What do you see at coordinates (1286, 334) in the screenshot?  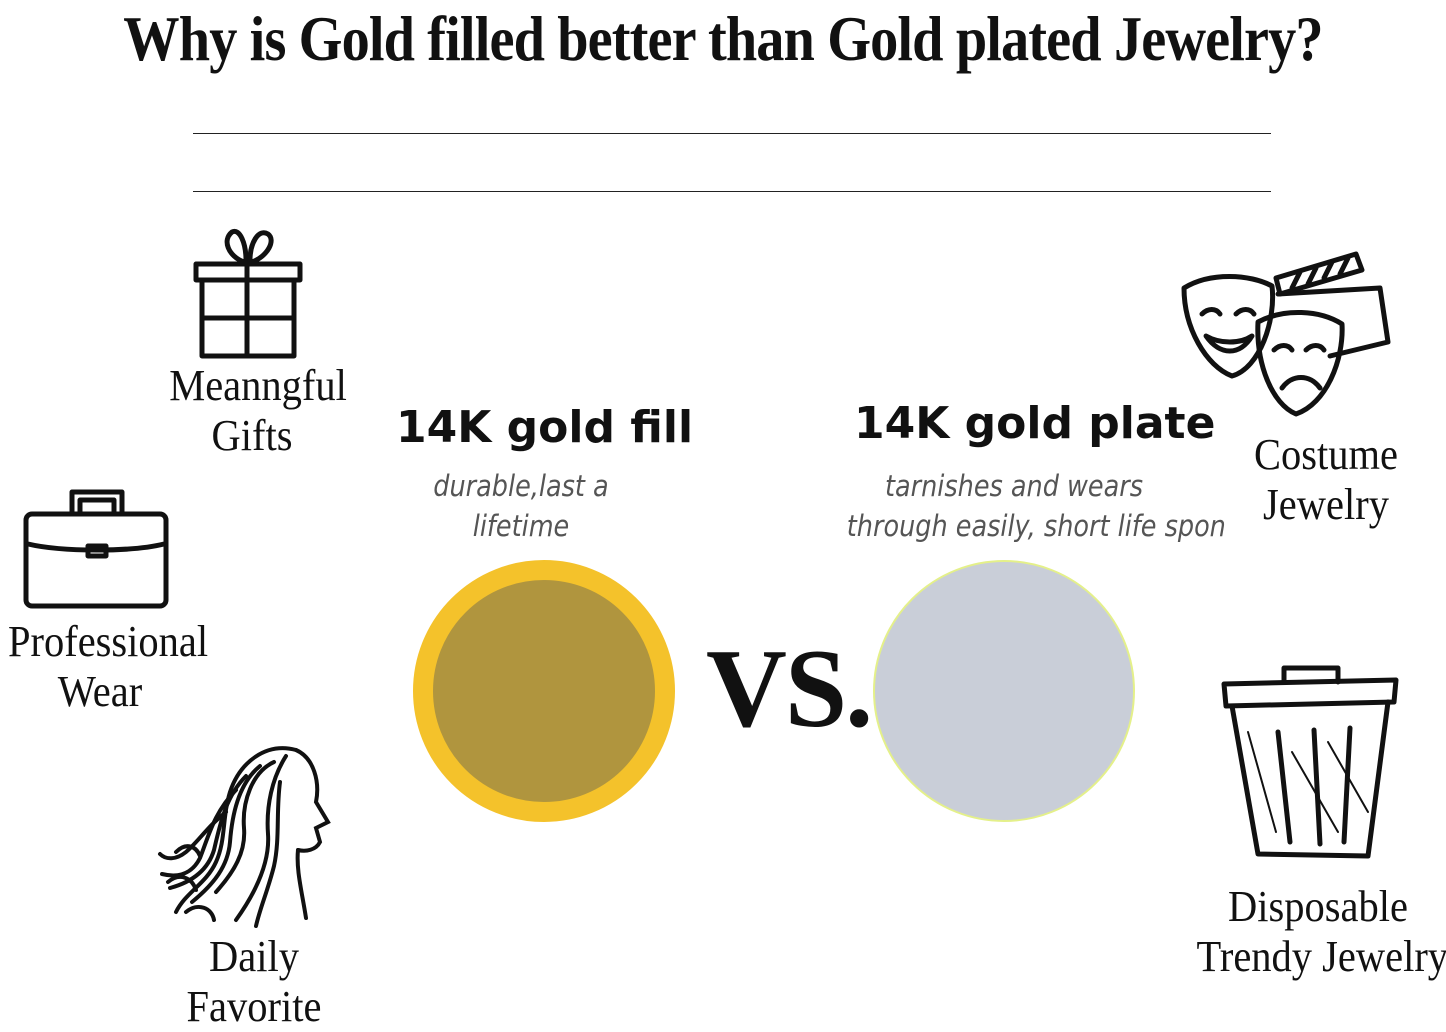 I see `theater-masks-icon` at bounding box center [1286, 334].